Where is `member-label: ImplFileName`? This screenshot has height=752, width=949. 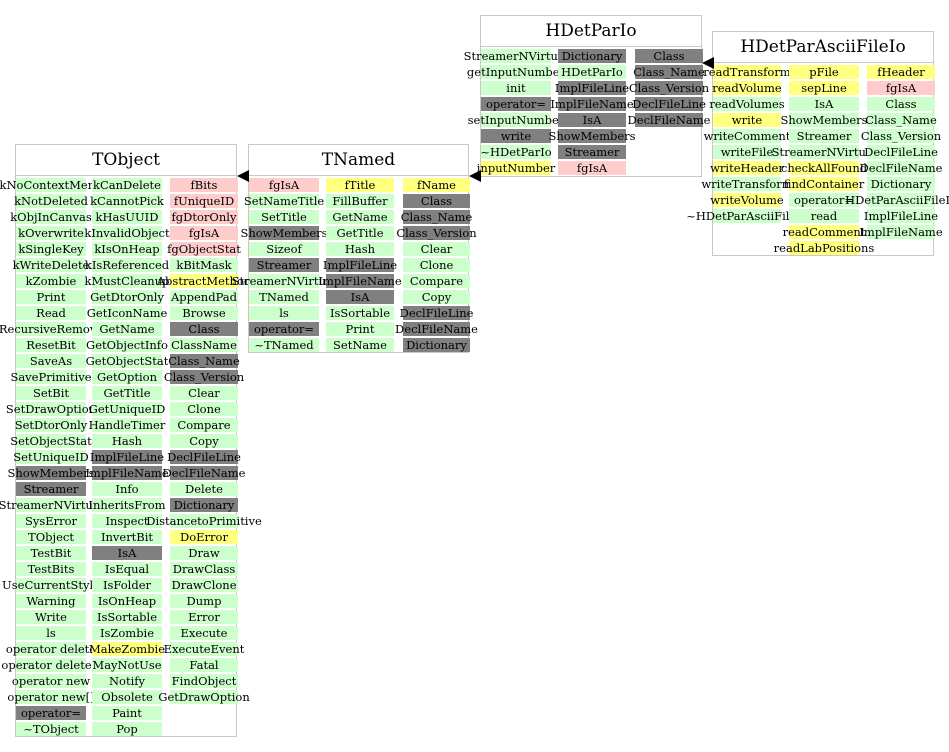
member-label: ImplFileName is located at coordinates (127, 473).